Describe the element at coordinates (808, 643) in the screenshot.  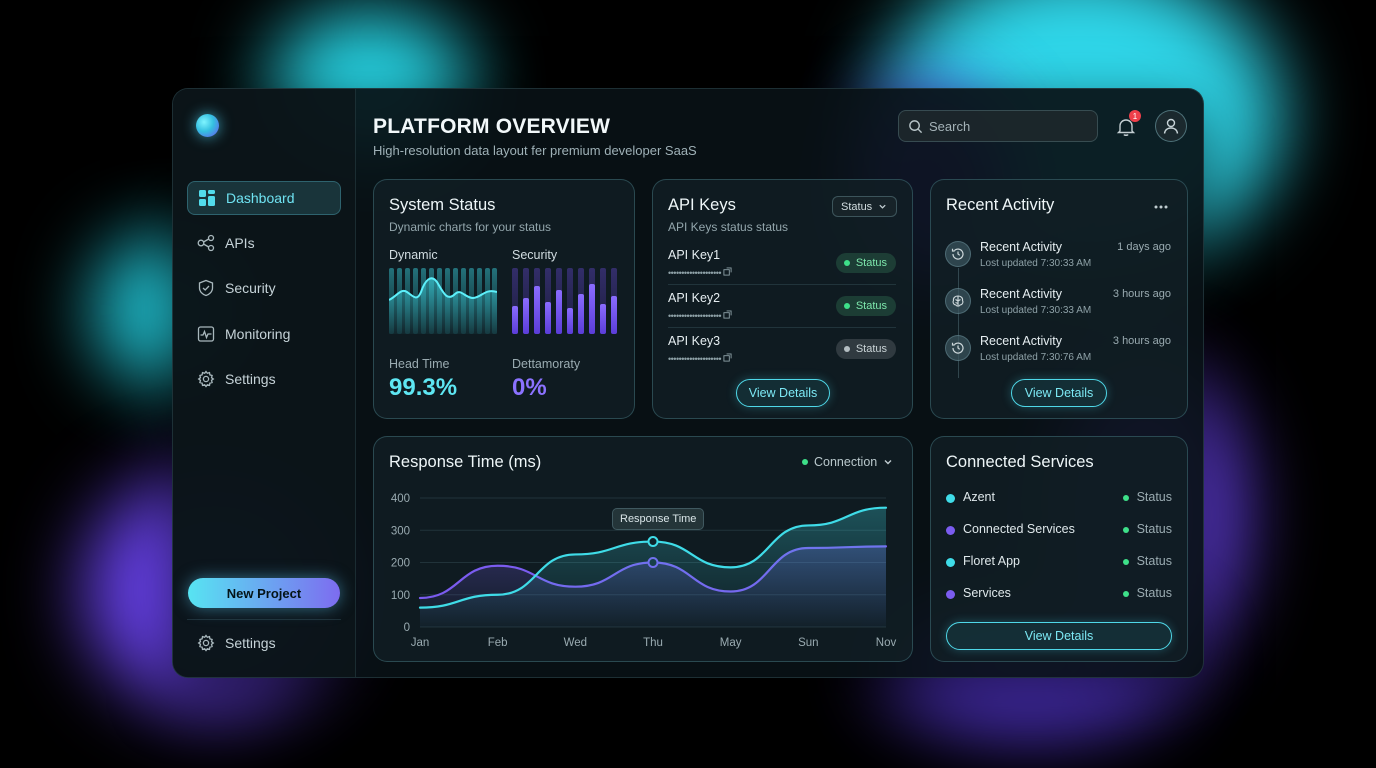
I see `x-tick-label: Sun` at that location.